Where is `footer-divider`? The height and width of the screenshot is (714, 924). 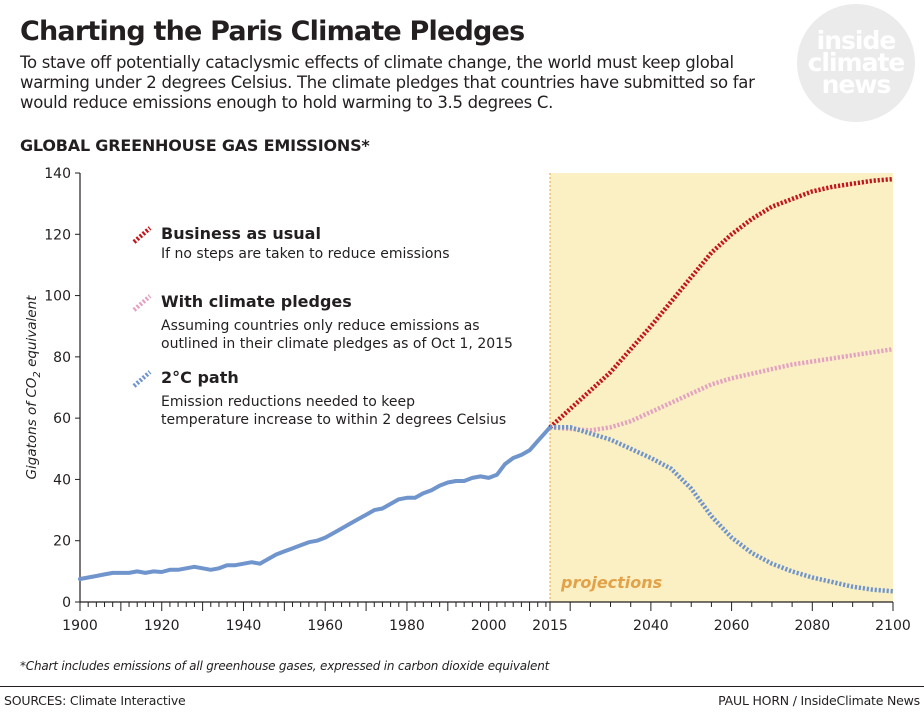 footer-divider is located at coordinates (462, 686).